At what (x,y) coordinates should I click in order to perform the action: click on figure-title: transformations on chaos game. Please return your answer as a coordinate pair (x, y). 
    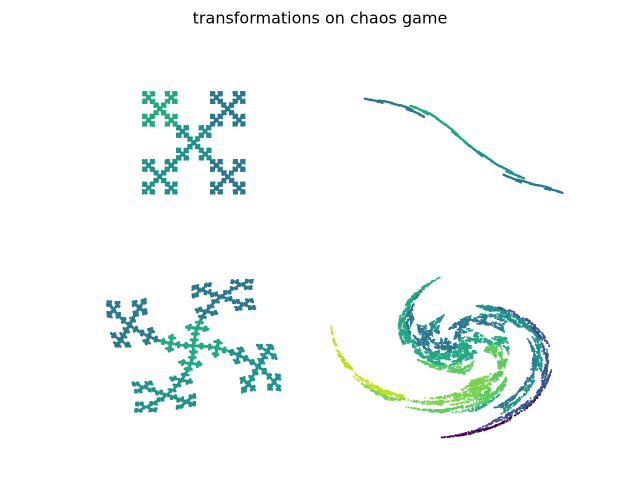
    Looking at the image, I should click on (320, 18).